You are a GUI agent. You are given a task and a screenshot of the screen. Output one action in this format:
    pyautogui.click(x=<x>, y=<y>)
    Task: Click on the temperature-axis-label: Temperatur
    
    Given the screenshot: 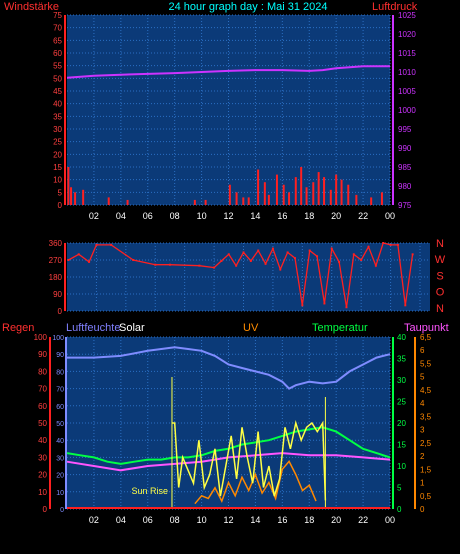 What is the action you would take?
    pyautogui.click(x=340, y=328)
    